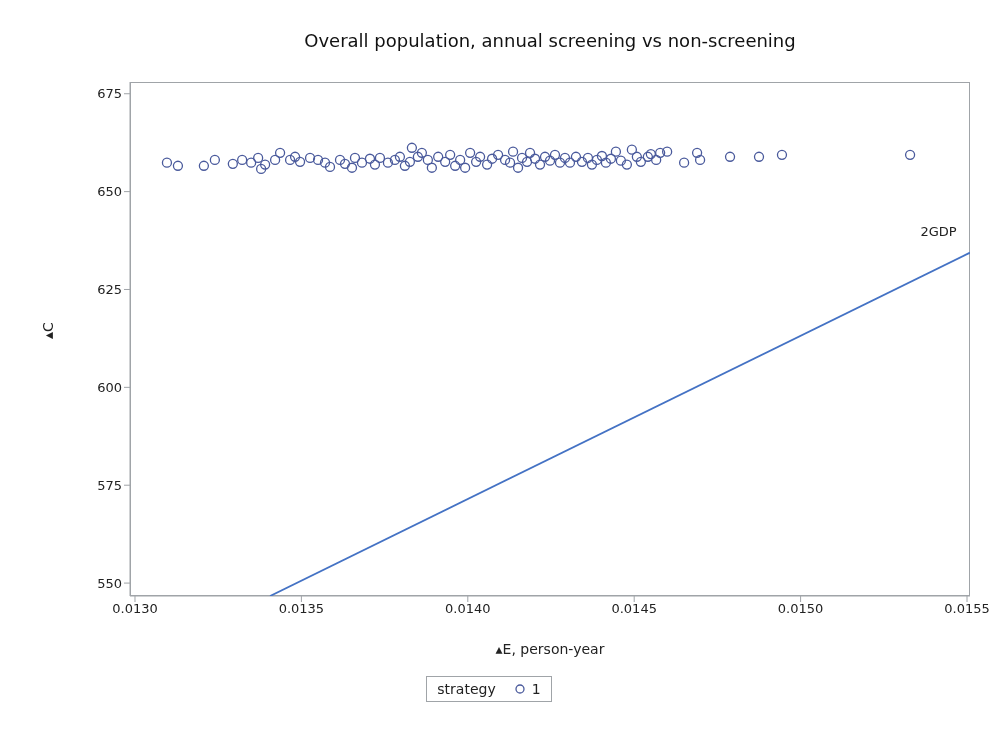 This screenshot has height=739, width=1004. Describe the element at coordinates (109, 583) in the screenshot. I see `y-tick-label: 550` at that location.